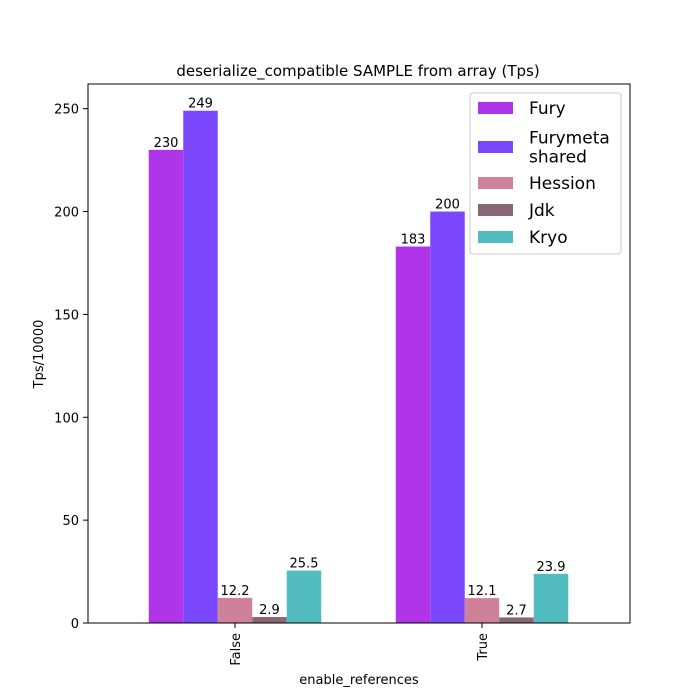 This screenshot has height=700, width=700. What do you see at coordinates (200, 104) in the screenshot?
I see `data-label: 249` at bounding box center [200, 104].